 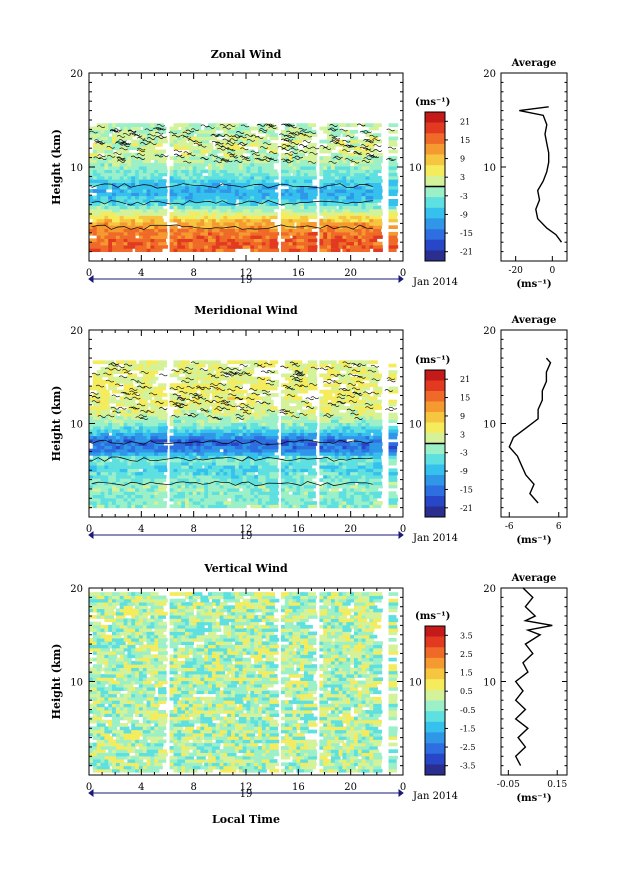 I want to click on colorbar-tick-label: 3.5, so click(x=466, y=635).